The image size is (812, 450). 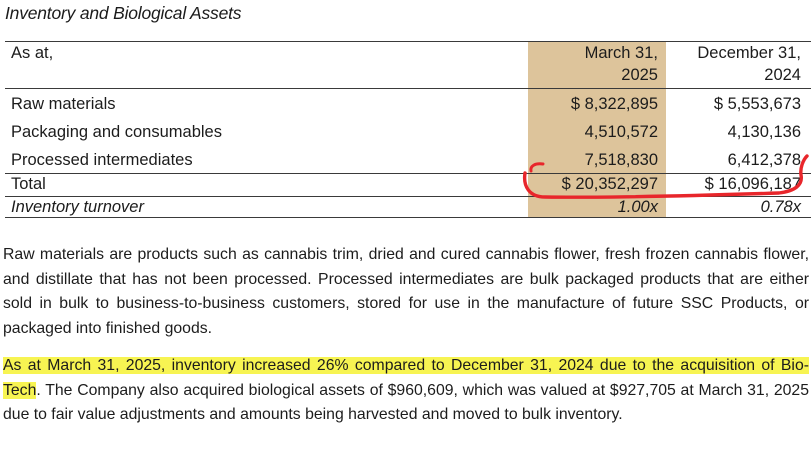 What do you see at coordinates (639, 75) in the screenshot?
I see `header-col1-line2: 2025` at bounding box center [639, 75].